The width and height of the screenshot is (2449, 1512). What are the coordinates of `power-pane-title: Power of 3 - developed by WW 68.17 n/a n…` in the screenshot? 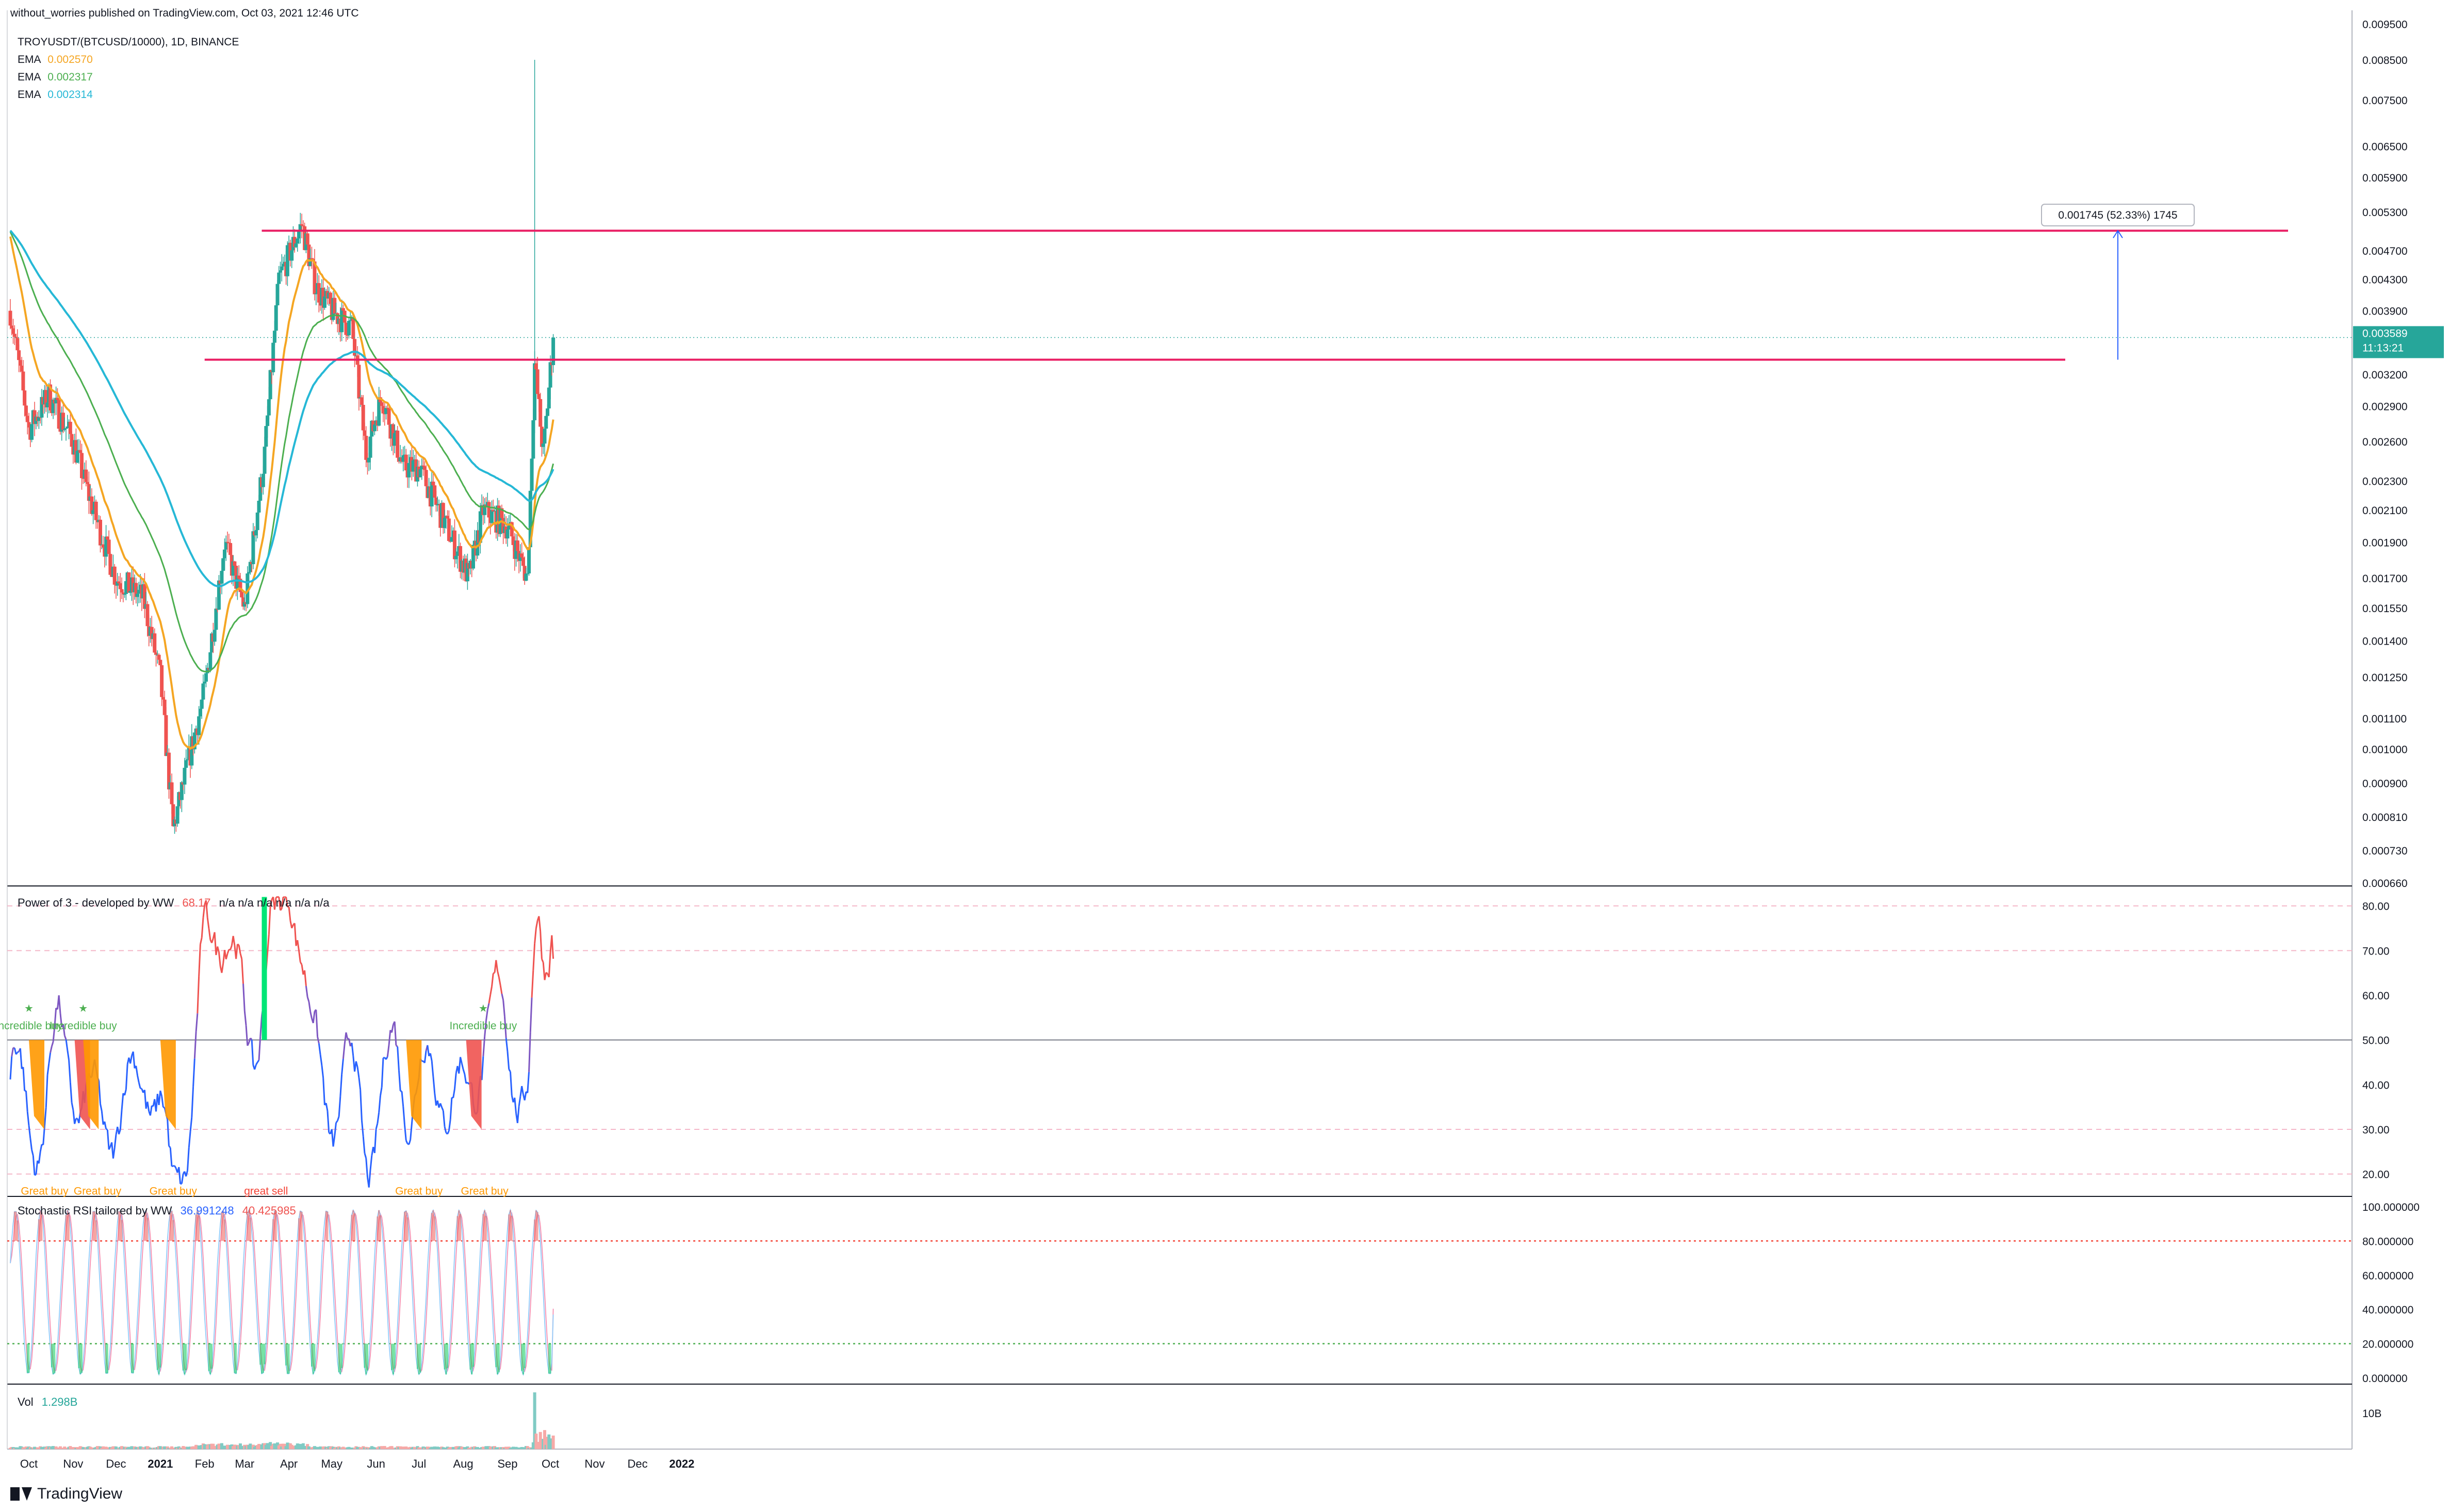 It's located at (174, 903).